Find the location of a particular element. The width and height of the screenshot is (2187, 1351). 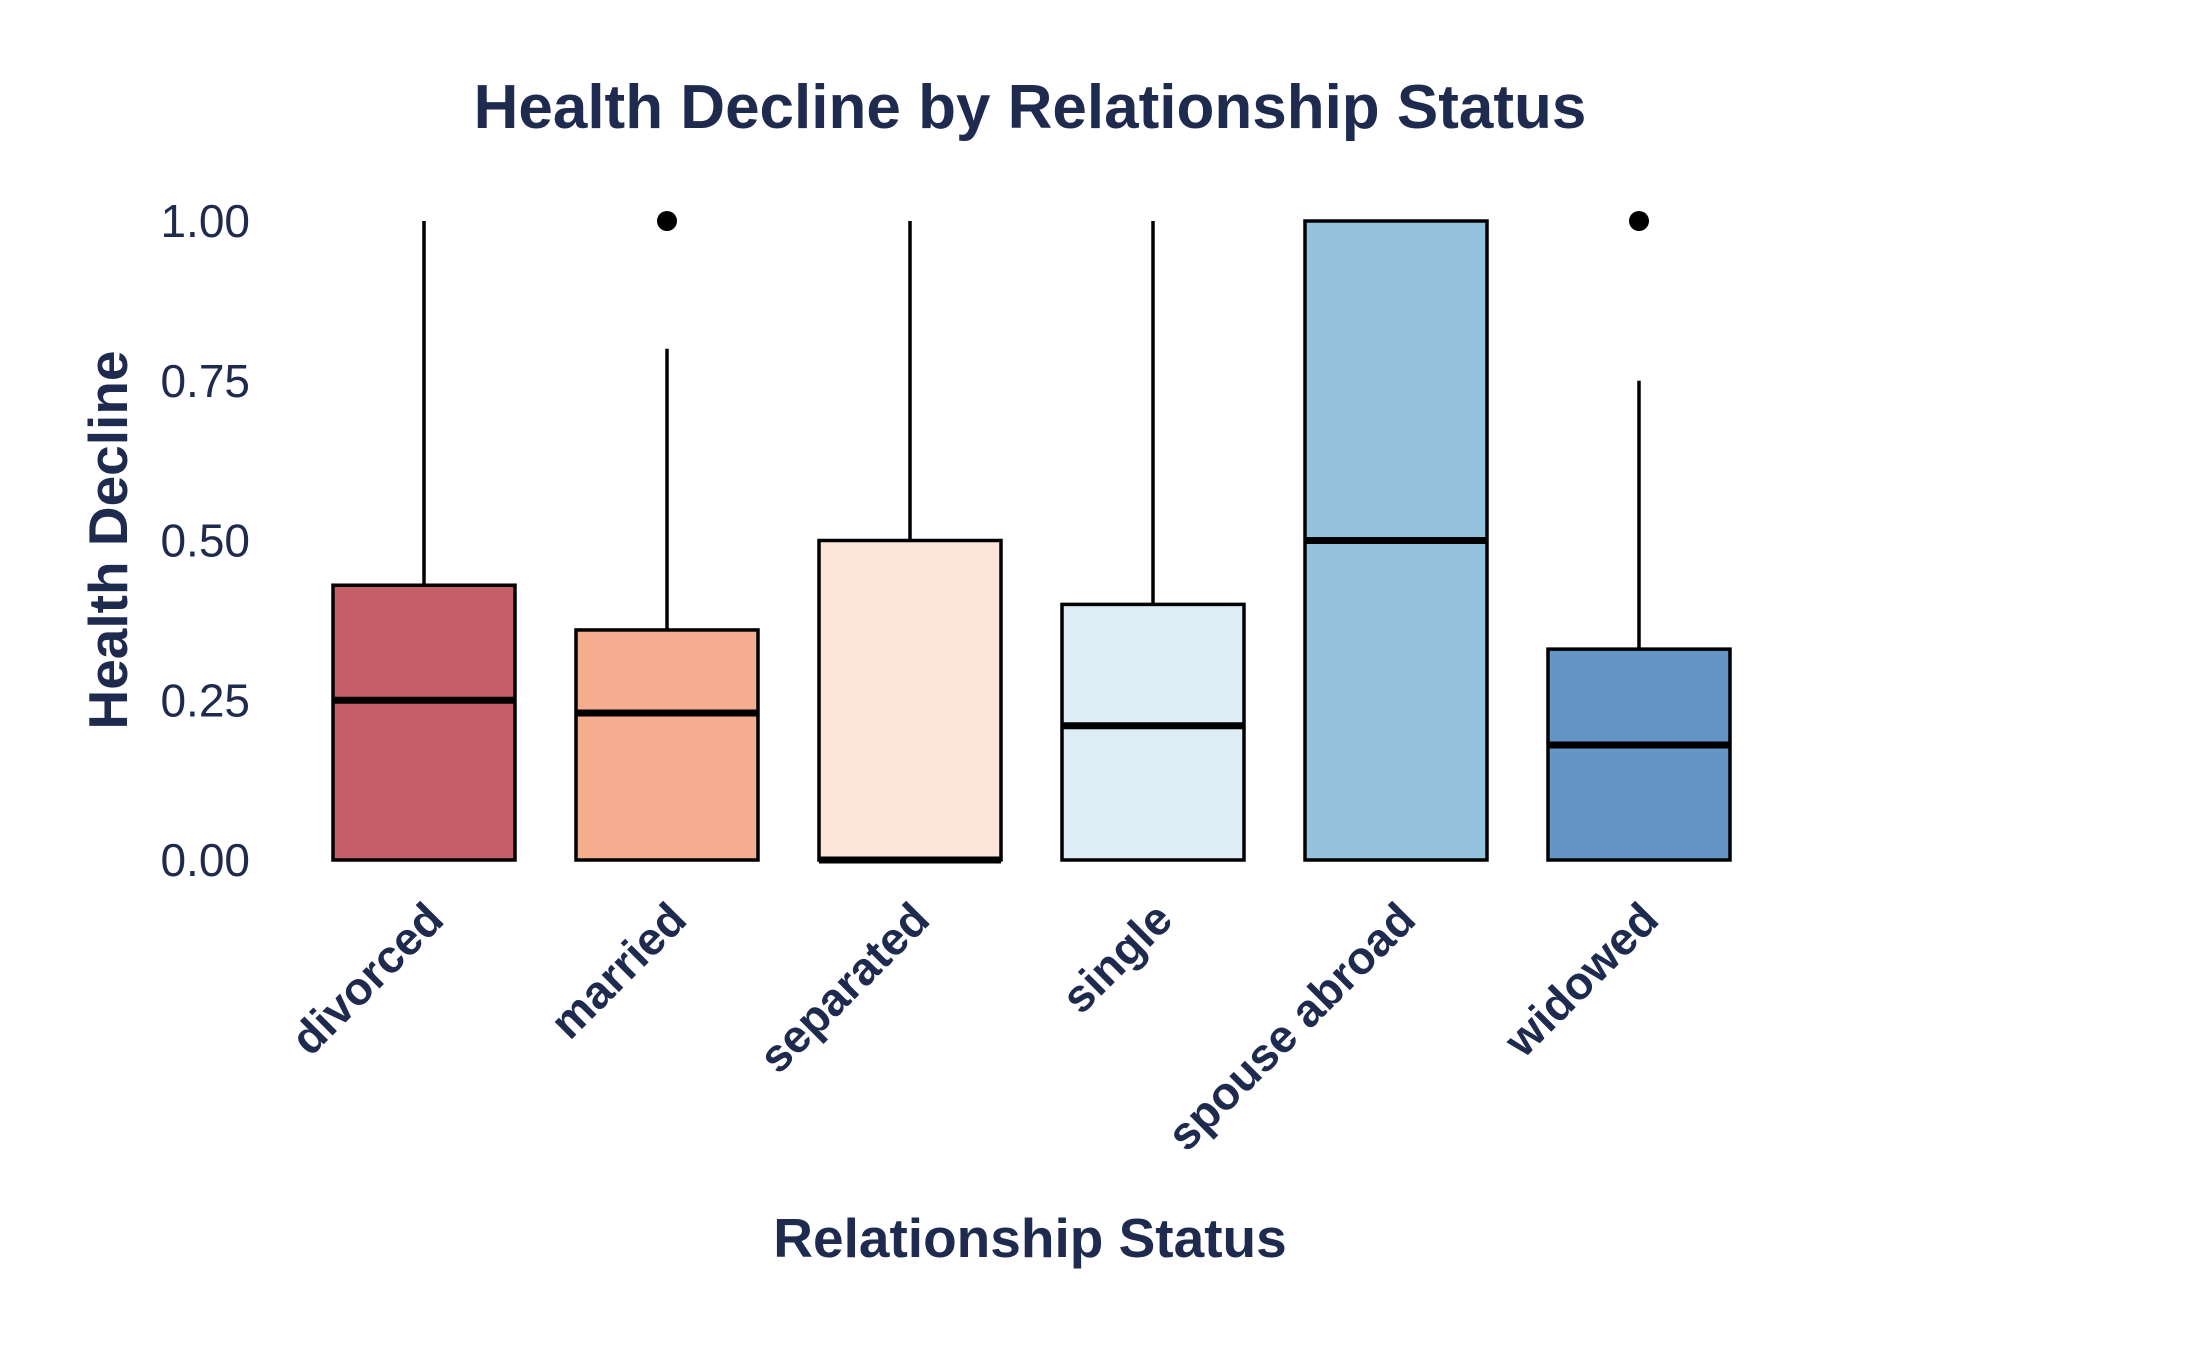

x-tick-label: spouse abroad is located at coordinates (1291, 1026).